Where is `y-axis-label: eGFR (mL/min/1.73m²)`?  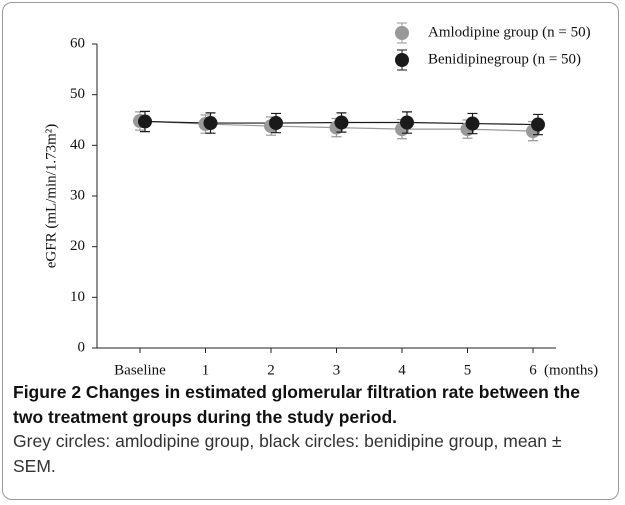
y-axis-label: eGFR (mL/min/1.73m²) is located at coordinates (51, 196).